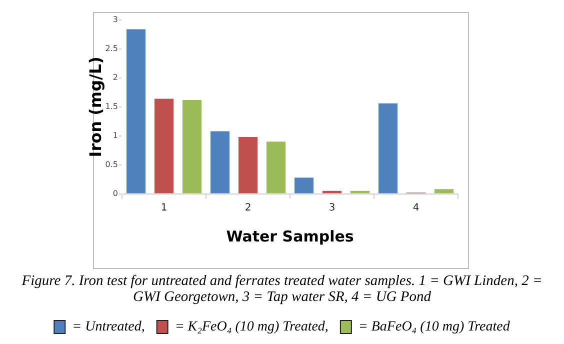 This screenshot has width=564, height=344. Describe the element at coordinates (416, 208) in the screenshot. I see `x-tick-label: 4` at that location.